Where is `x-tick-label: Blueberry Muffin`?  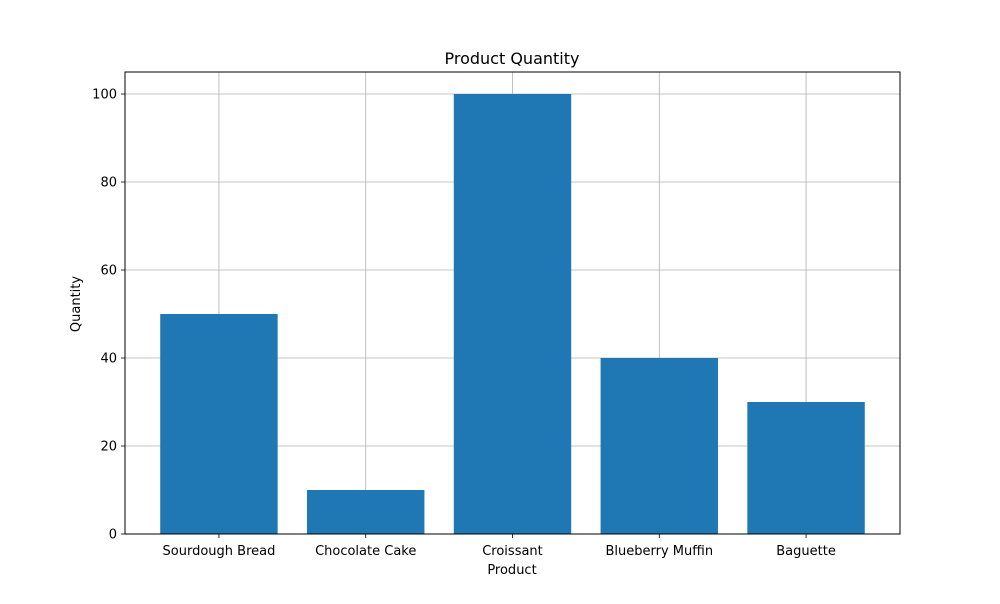 x-tick-label: Blueberry Muffin is located at coordinates (659, 551).